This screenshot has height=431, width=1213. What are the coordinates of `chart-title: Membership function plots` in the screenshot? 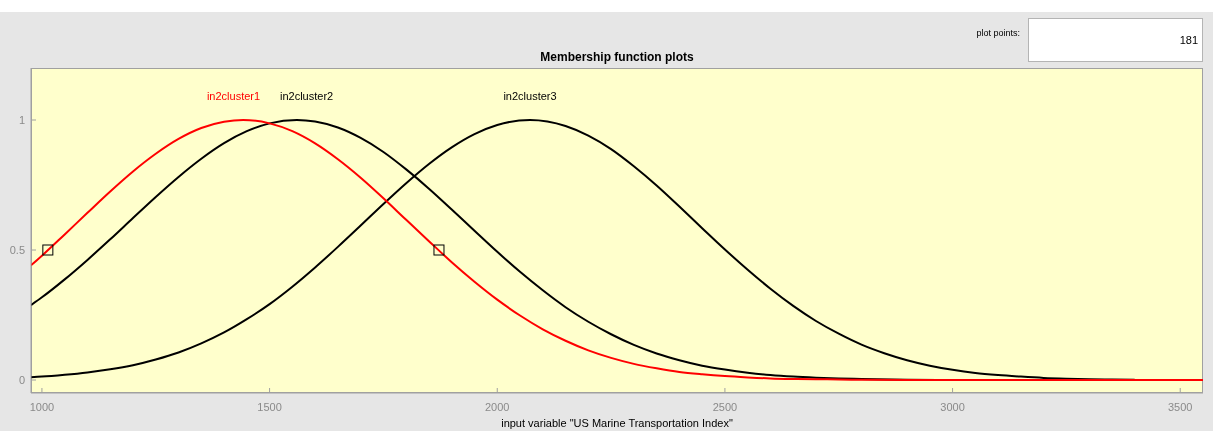 It's located at (617, 57).